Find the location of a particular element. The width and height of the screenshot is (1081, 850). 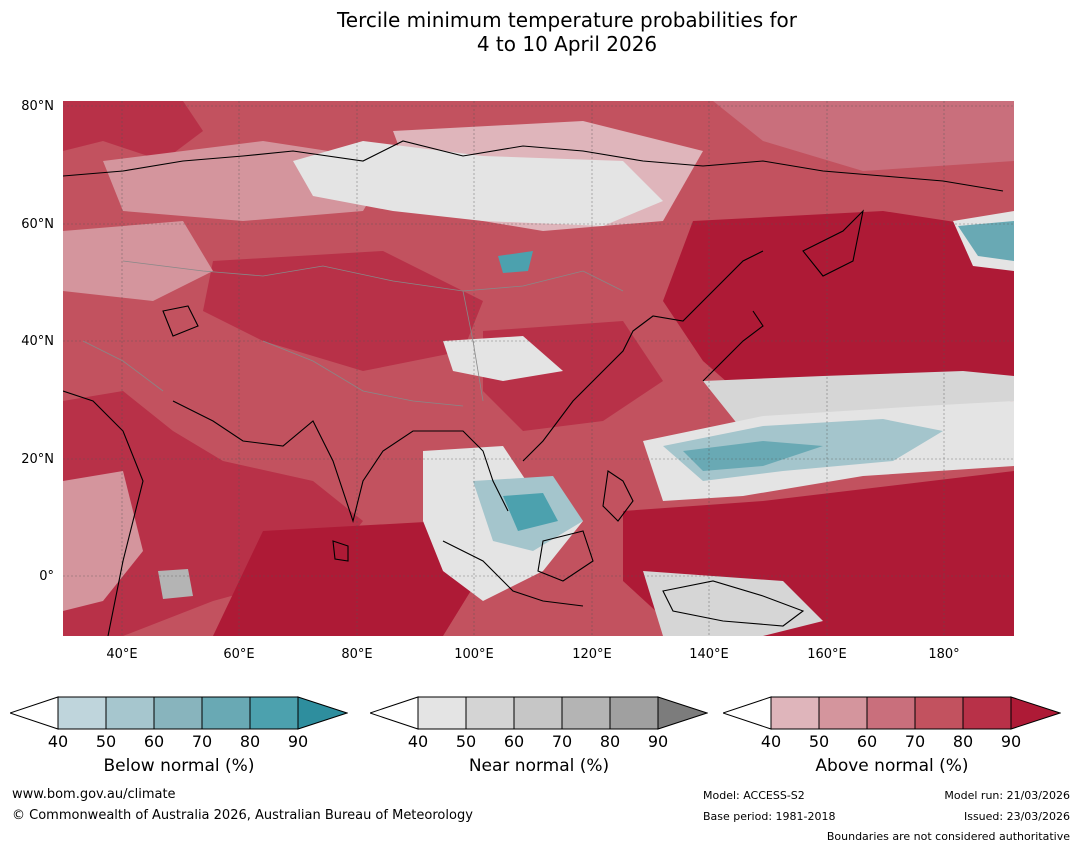

lat-label-80n: 80°N is located at coordinates (37, 106).